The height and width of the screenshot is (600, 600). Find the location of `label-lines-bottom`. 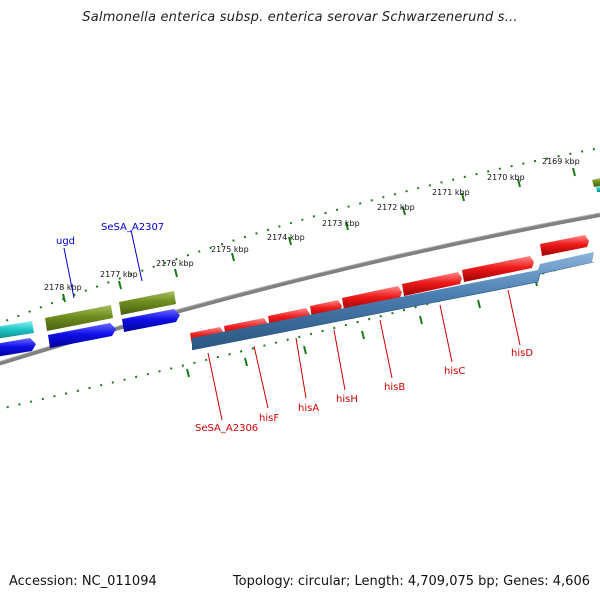

label-lines-bottom is located at coordinates (364, 355).